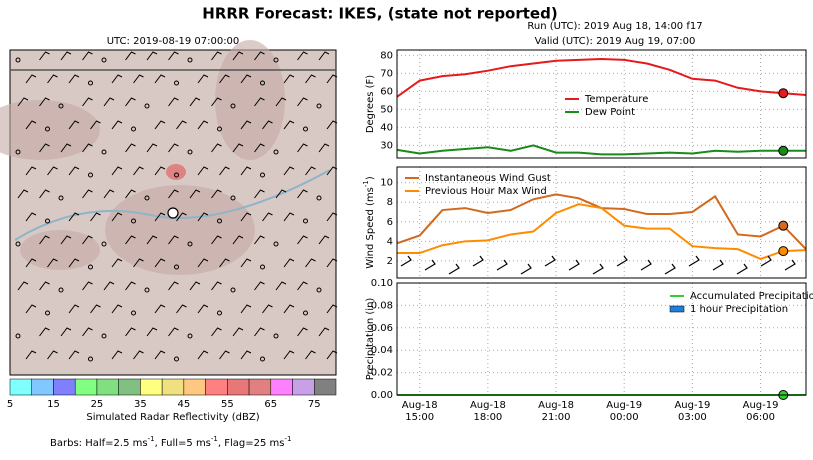 The height and width of the screenshot is (460, 813). What do you see at coordinates (370, 339) in the screenshot?
I see `label: Precipitation (in)` at bounding box center [370, 339].